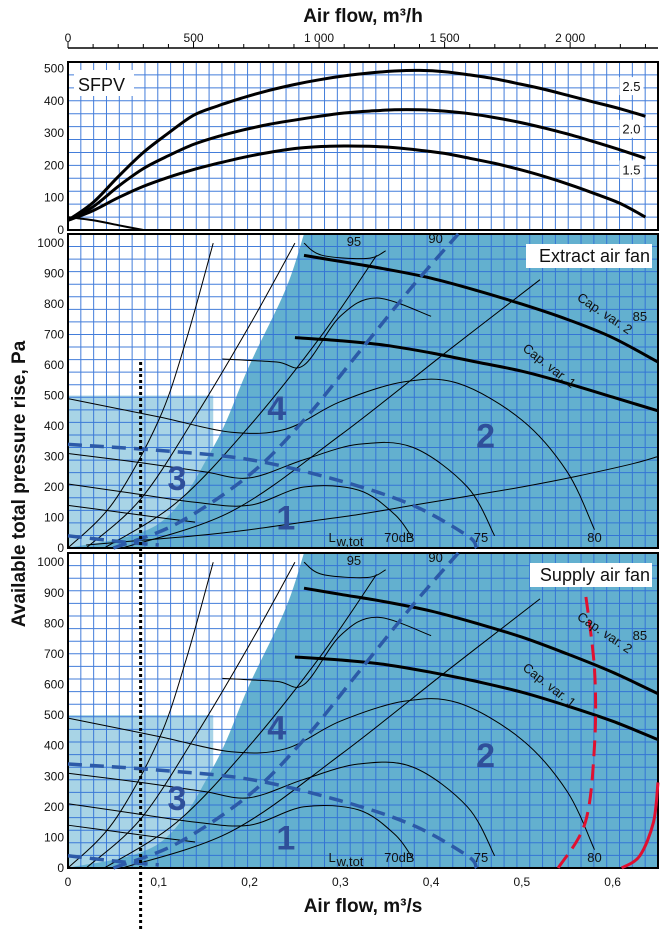 This screenshot has width=668, height=935. Describe the element at coordinates (481, 641) in the screenshot. I see `supply-curve-cap--var--2` at that location.